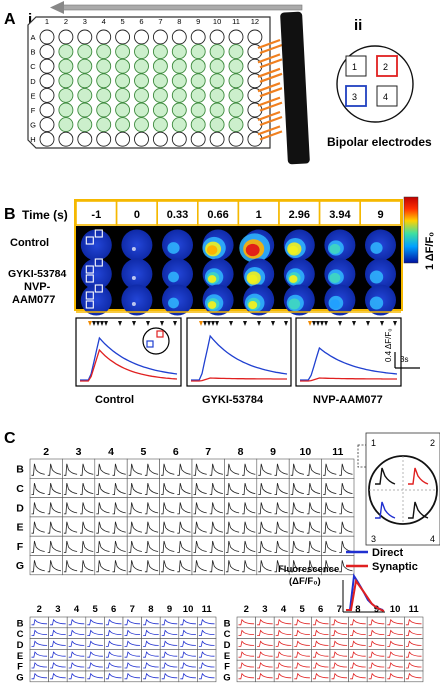 This screenshot has height=685, width=440. I want to click on plate-col-label: 10, so click(217, 21).